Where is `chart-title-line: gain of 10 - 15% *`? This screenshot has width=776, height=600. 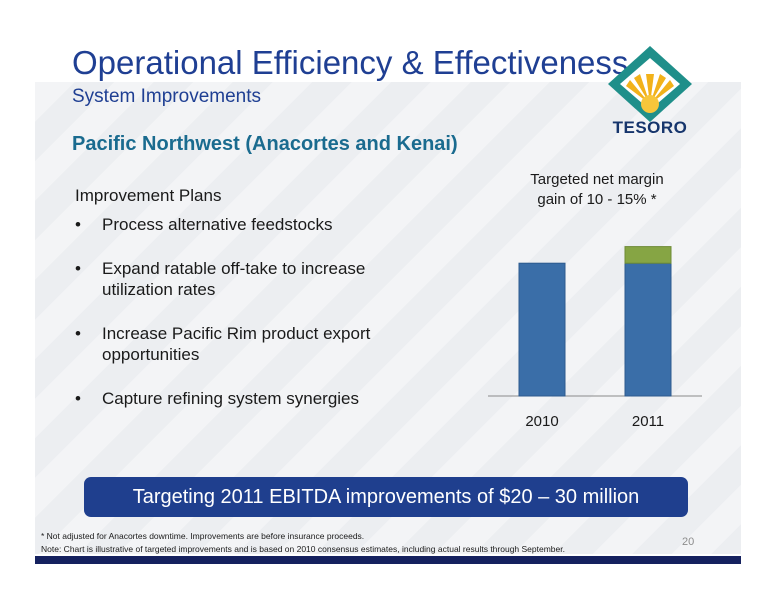 chart-title-line: gain of 10 - 15% * is located at coordinates (597, 199).